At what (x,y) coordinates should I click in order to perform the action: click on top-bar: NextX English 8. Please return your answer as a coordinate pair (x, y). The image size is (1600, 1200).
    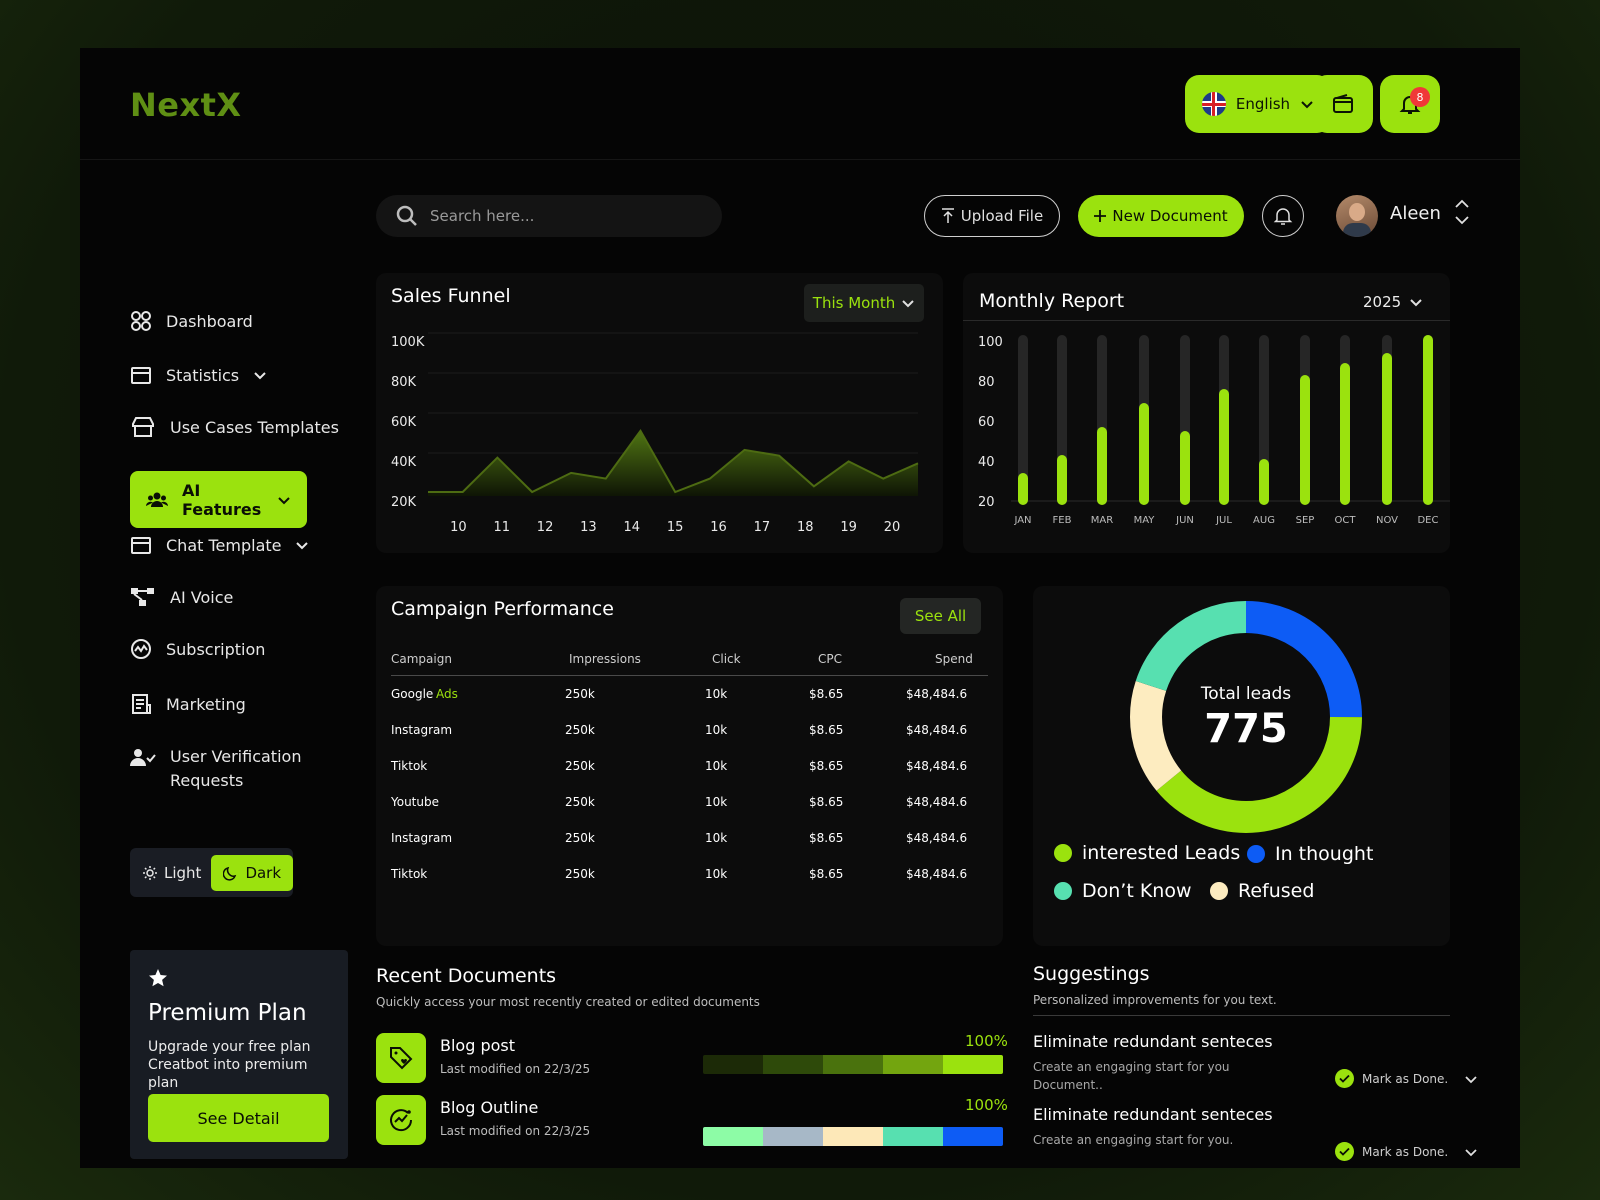
    Looking at the image, I should click on (800, 104).